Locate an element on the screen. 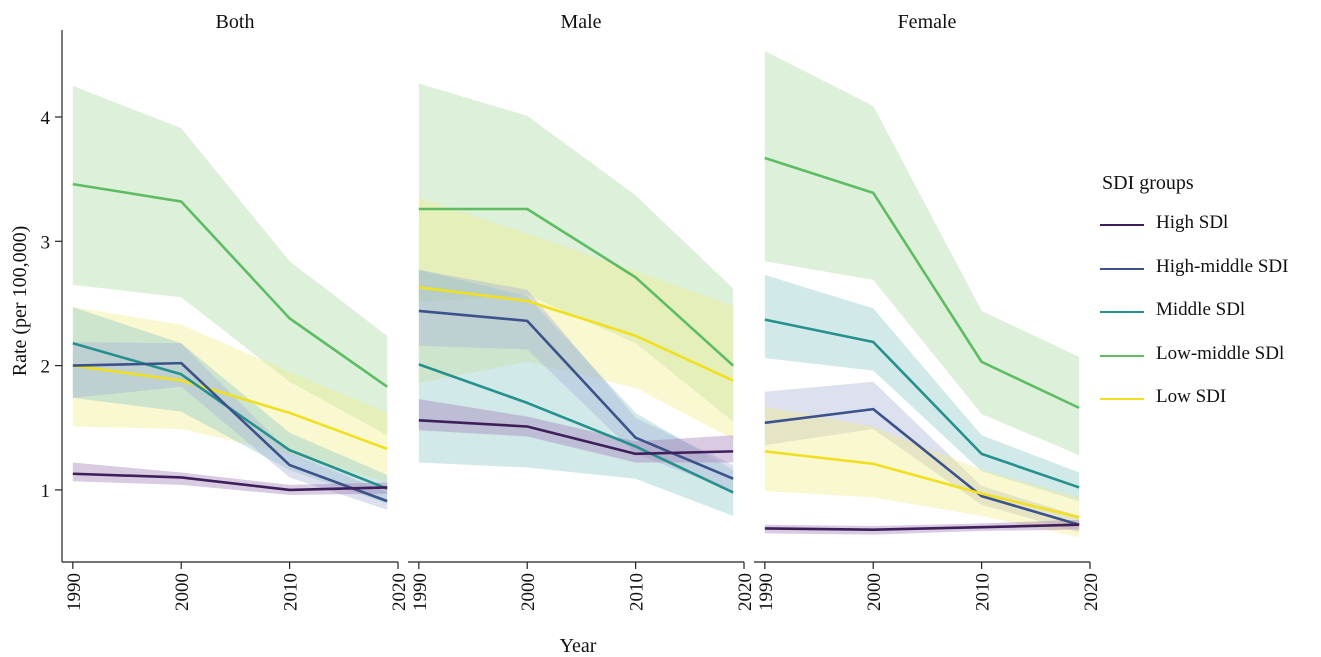 This screenshot has height=657, width=1321. panel-title: Female is located at coordinates (927, 22).